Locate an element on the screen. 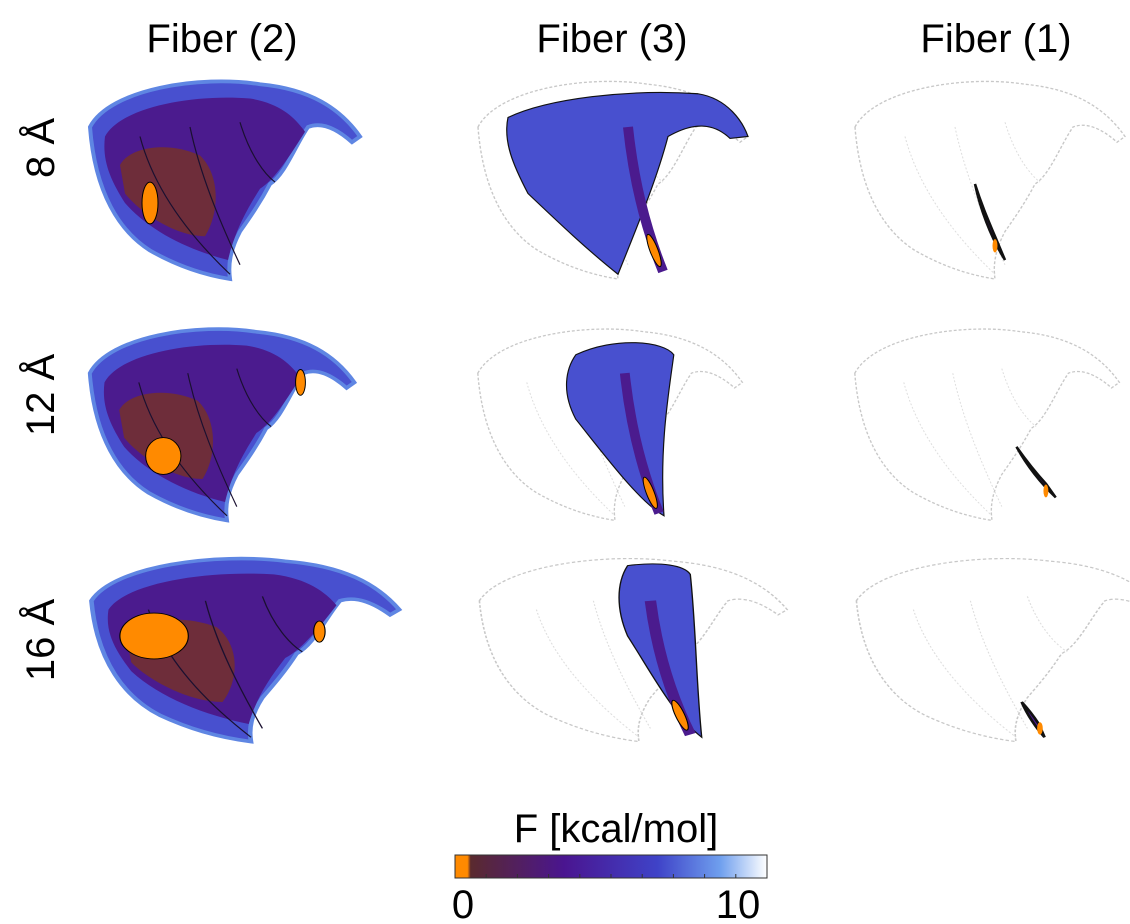 The width and height of the screenshot is (1130, 924). colorbar-title: F [kcal/mol] is located at coordinates (616, 829).